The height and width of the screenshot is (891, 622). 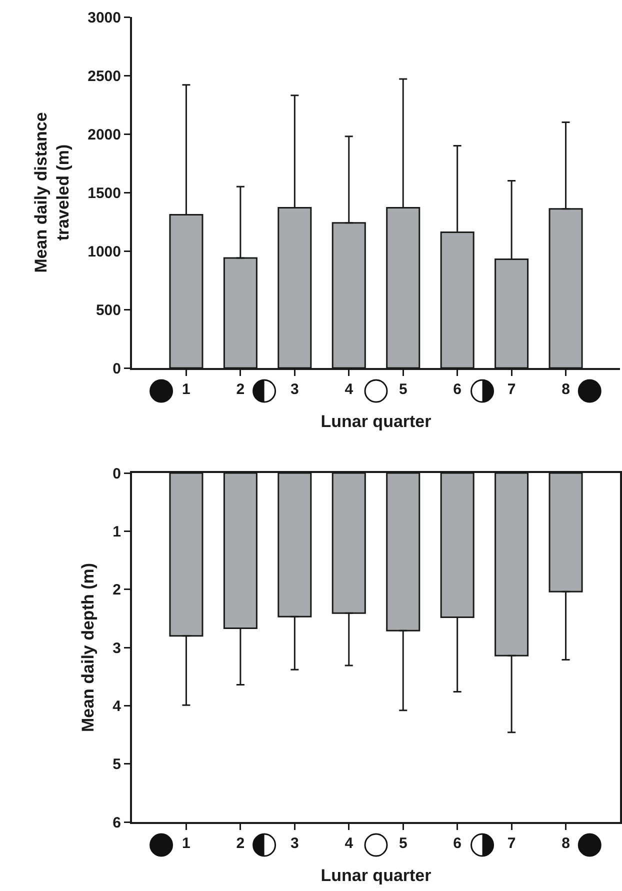 I want to click on y-tick-label: 500, so click(x=108, y=310).